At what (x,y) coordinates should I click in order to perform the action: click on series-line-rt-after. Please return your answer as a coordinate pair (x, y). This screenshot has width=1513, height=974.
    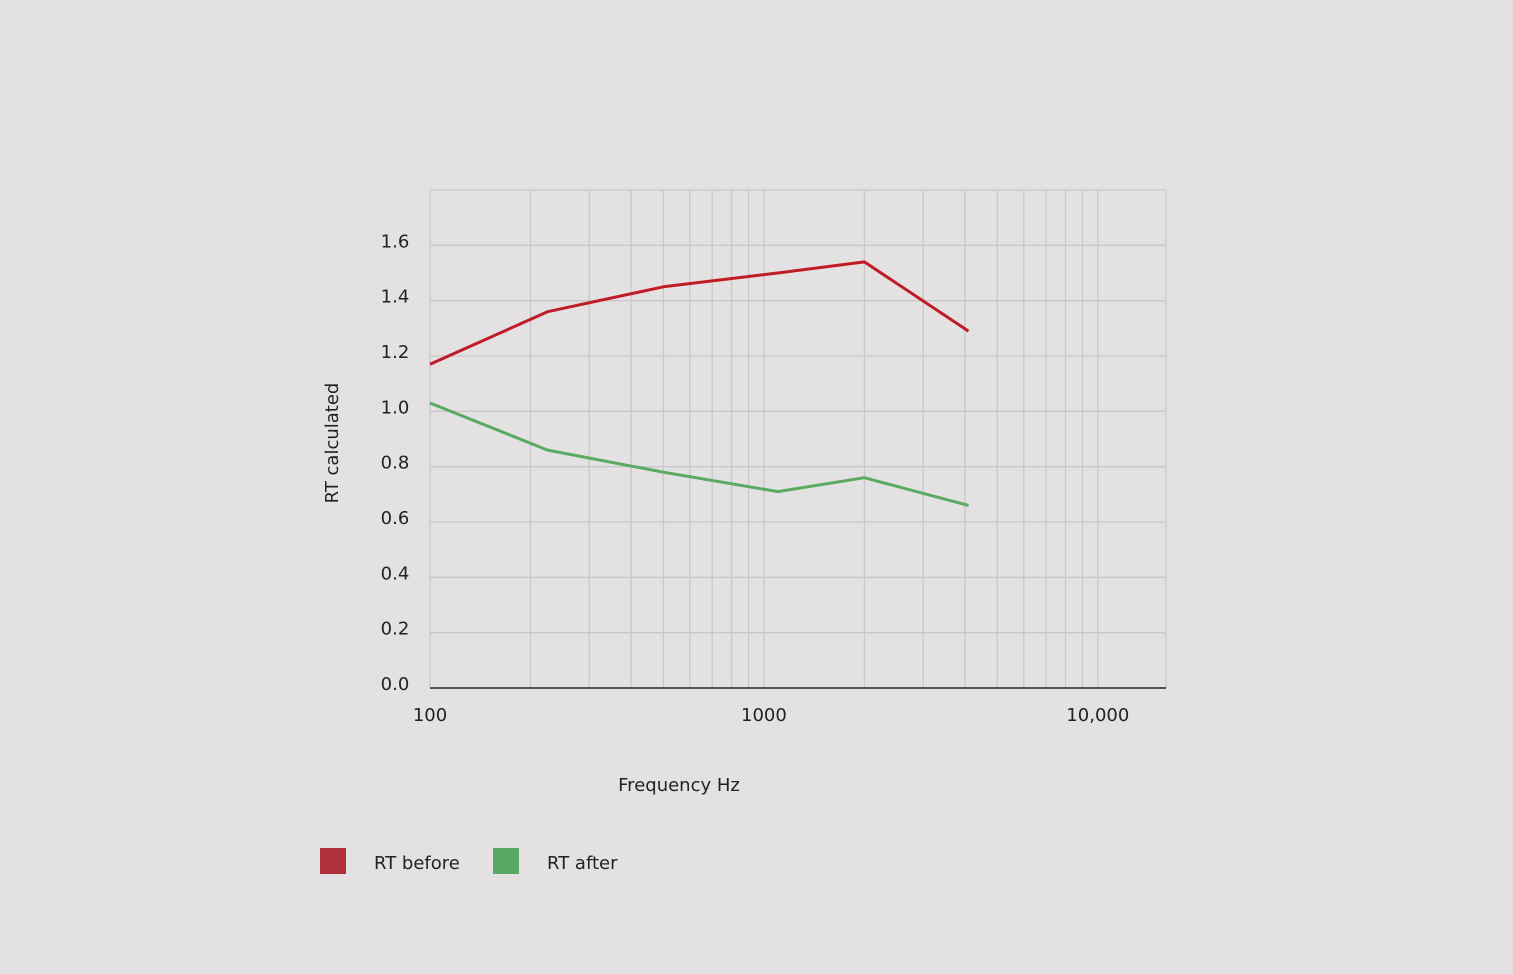
    Looking at the image, I should click on (699, 454).